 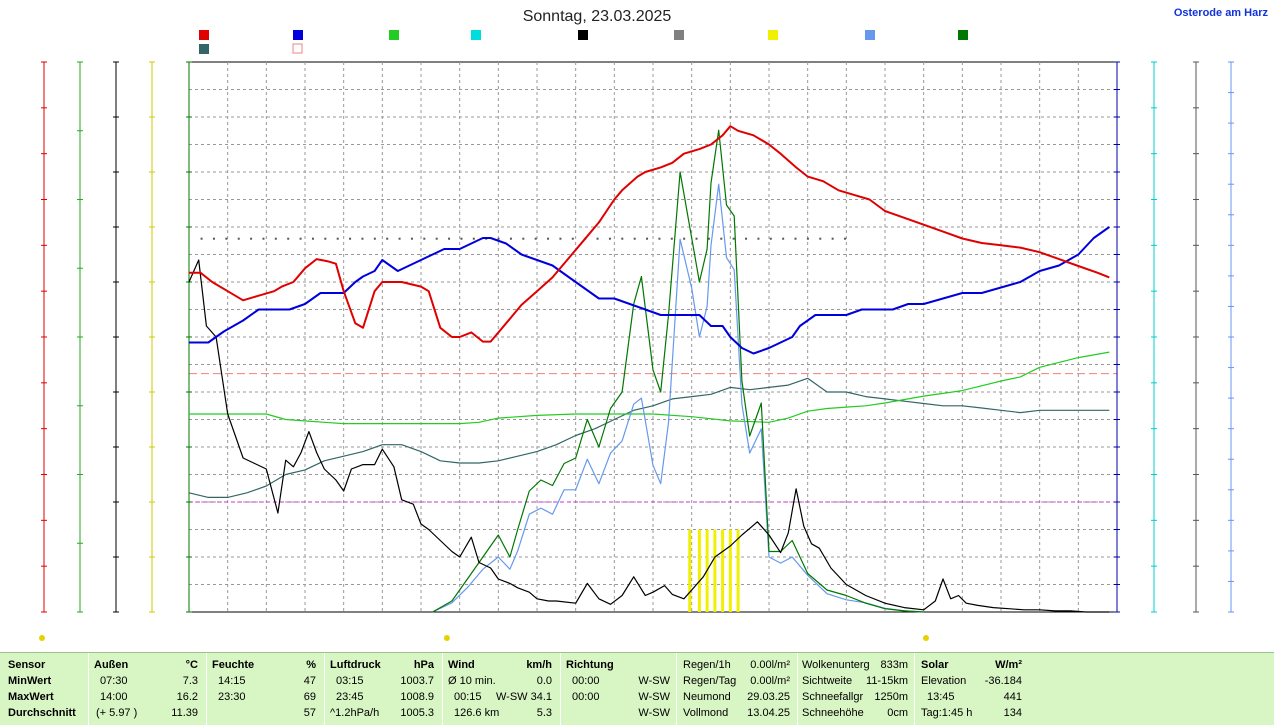 I want to click on stats-luftdruck-value: 1003.7, so click(x=417, y=681).